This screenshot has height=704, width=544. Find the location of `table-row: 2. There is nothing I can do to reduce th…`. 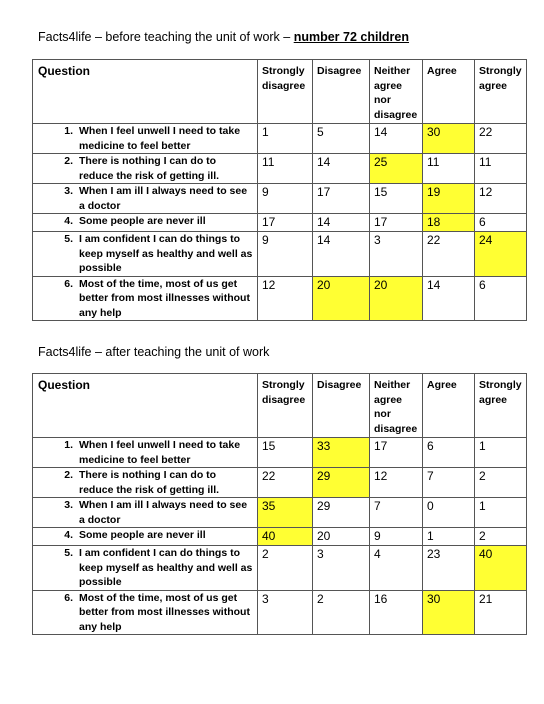

table-row: 2. There is nothing I can do to reduce th… is located at coordinates (279, 482).